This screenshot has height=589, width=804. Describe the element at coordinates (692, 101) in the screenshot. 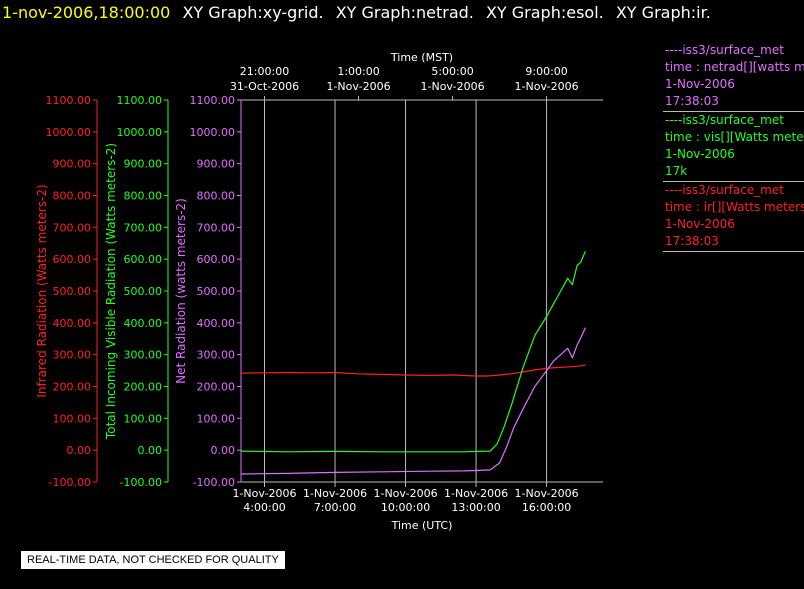

I see `legend-netrad-time: 17:38:03` at that location.